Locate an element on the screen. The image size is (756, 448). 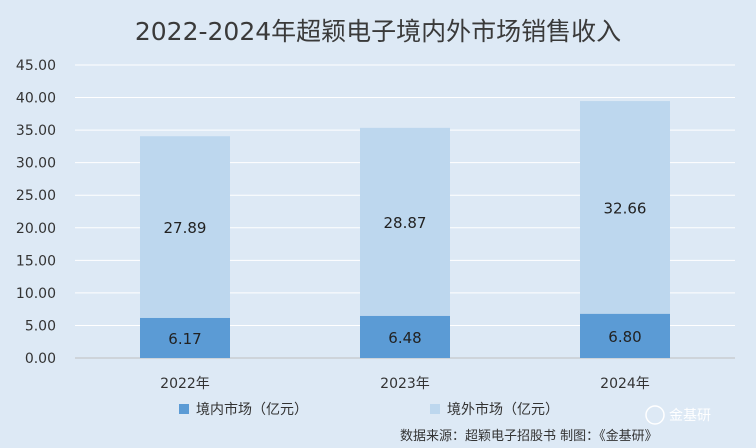
y-tick-label: 15.00 is located at coordinates (36, 261).